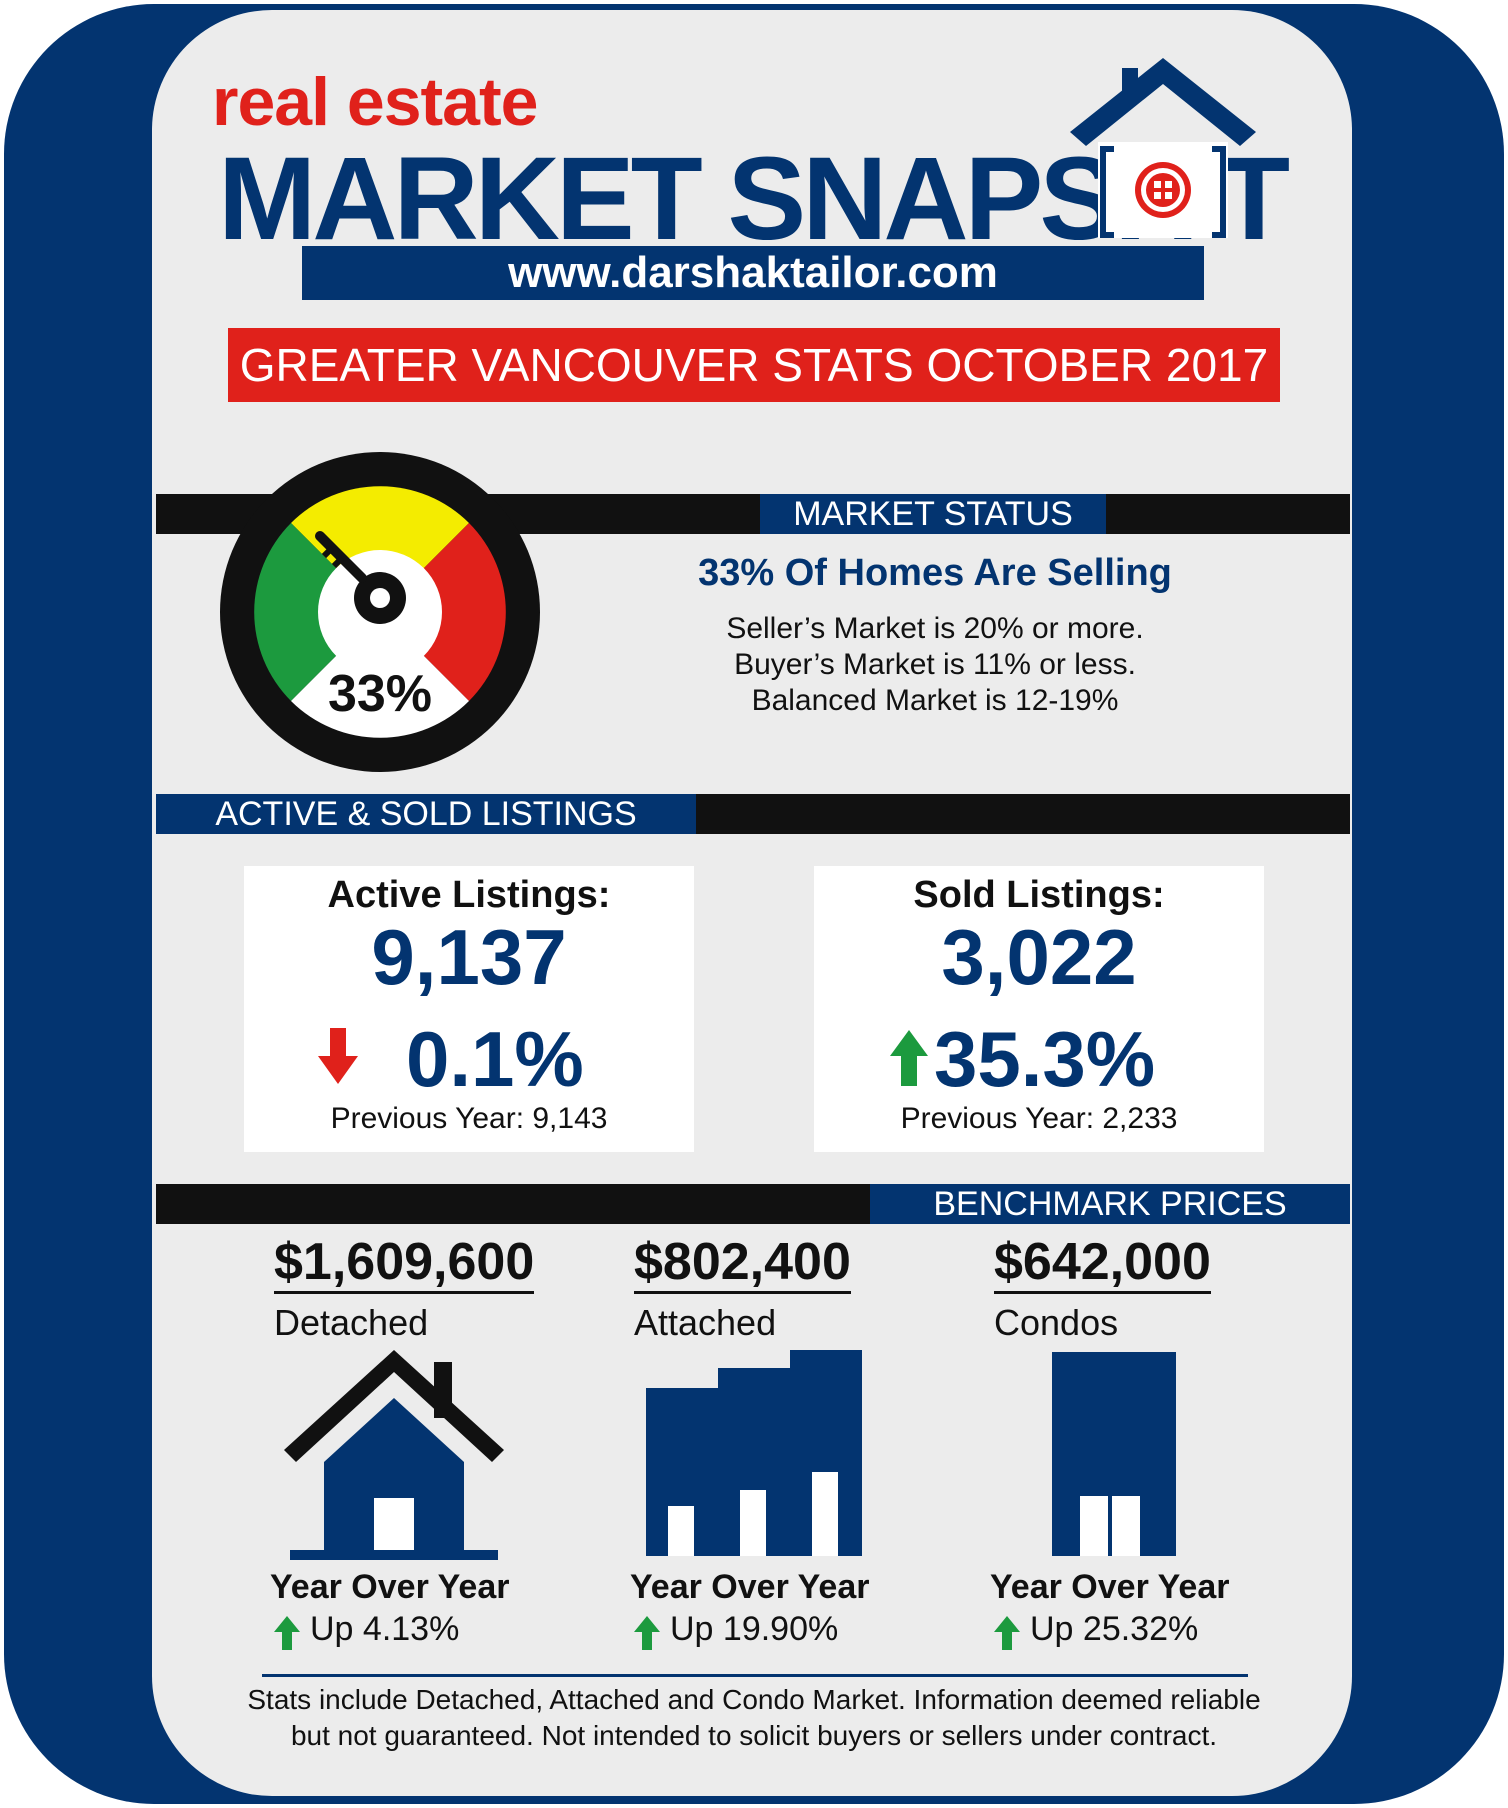 The image size is (1508, 1808). What do you see at coordinates (351, 1322) in the screenshot?
I see `detached-label: Detached` at bounding box center [351, 1322].